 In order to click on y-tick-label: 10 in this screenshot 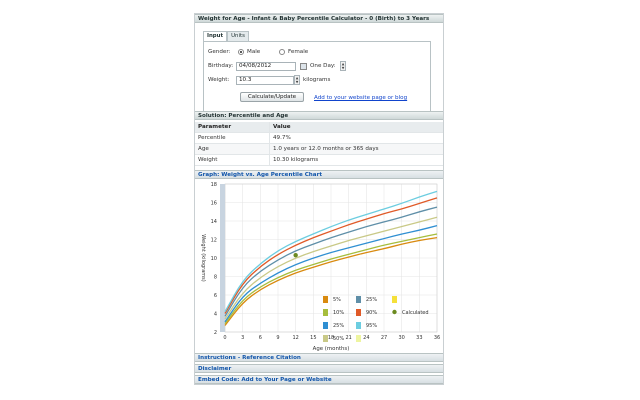, I will do `click(214, 259)`.